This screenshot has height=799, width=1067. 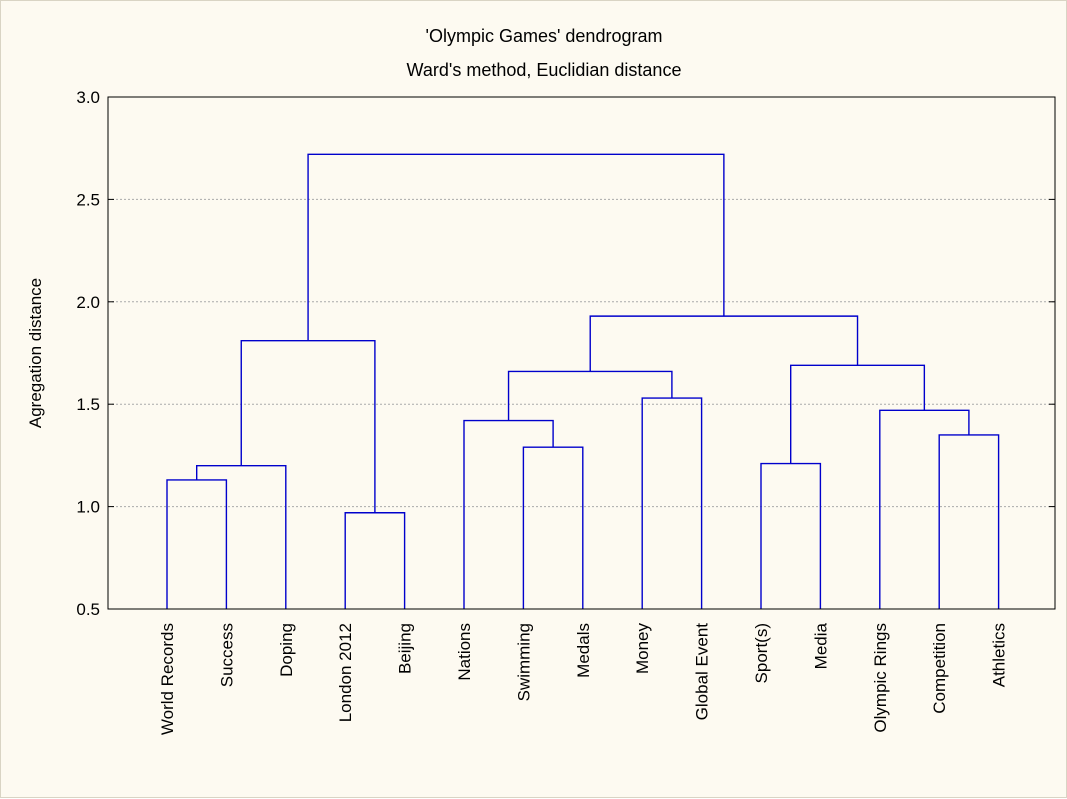 What do you see at coordinates (88, 302) in the screenshot?
I see `y-tick-label: 2.0` at bounding box center [88, 302].